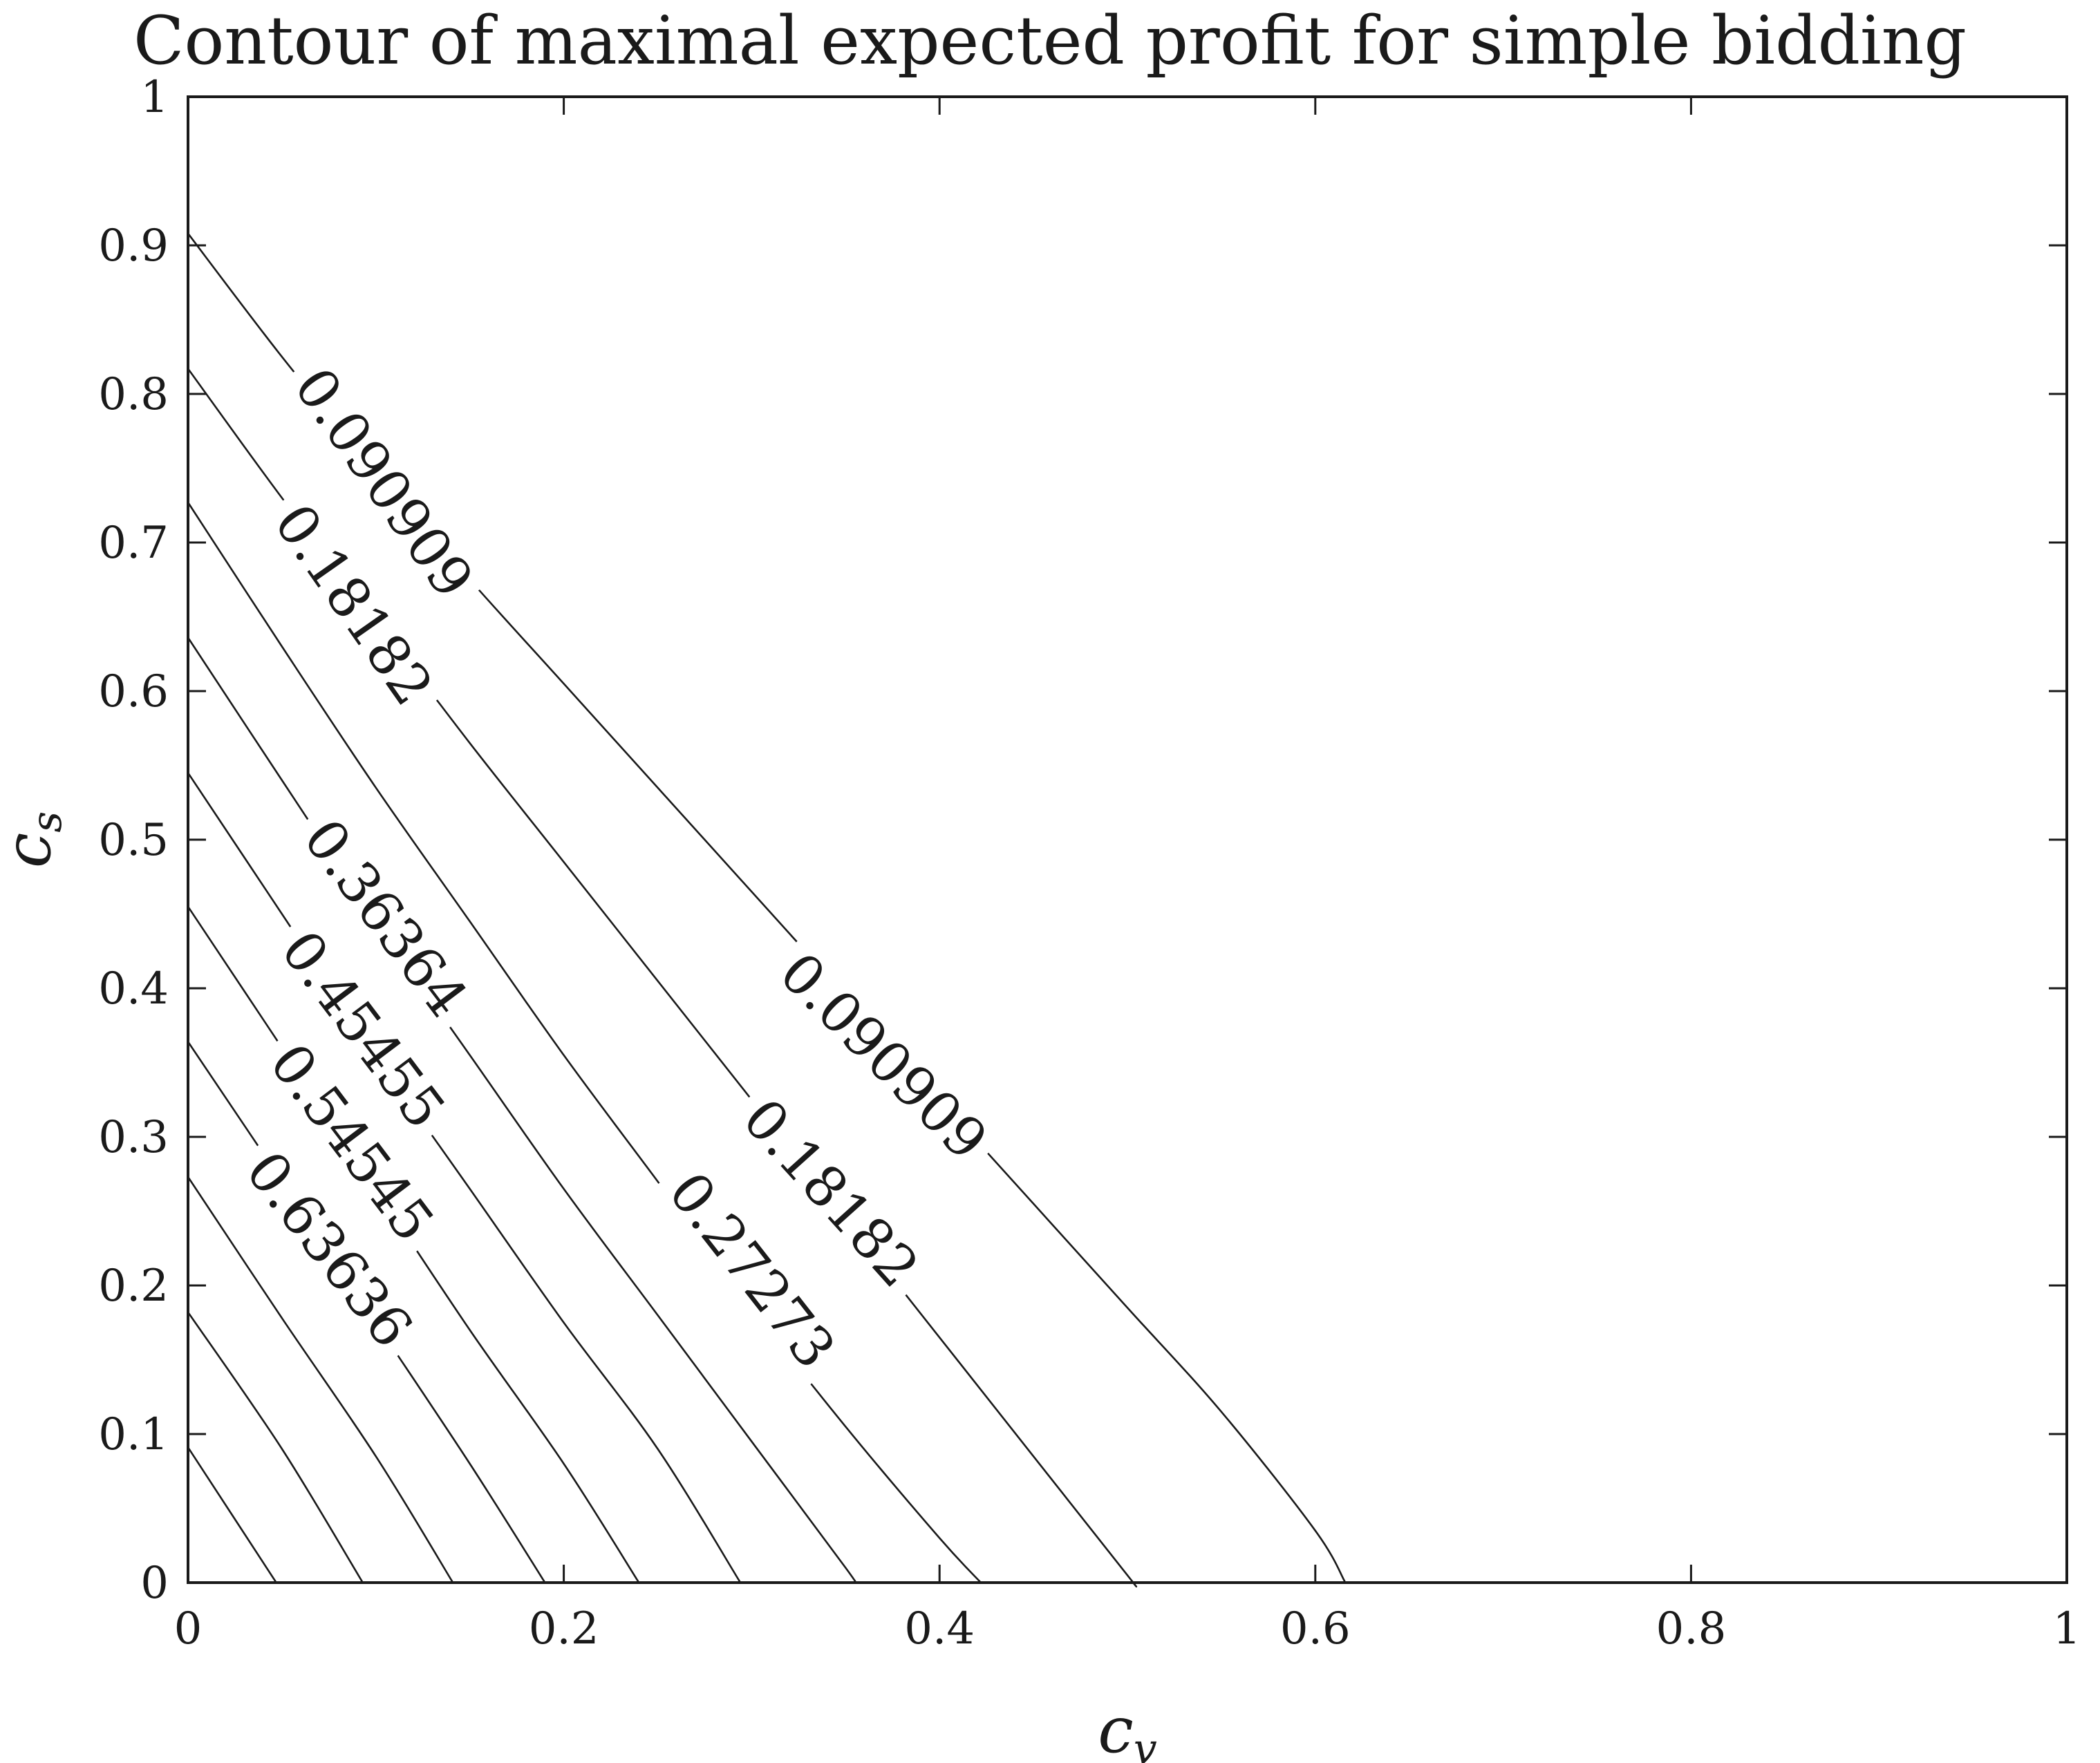  Describe the element at coordinates (134, 1286) in the screenshot. I see `y-tick-label: 0.2` at that location.